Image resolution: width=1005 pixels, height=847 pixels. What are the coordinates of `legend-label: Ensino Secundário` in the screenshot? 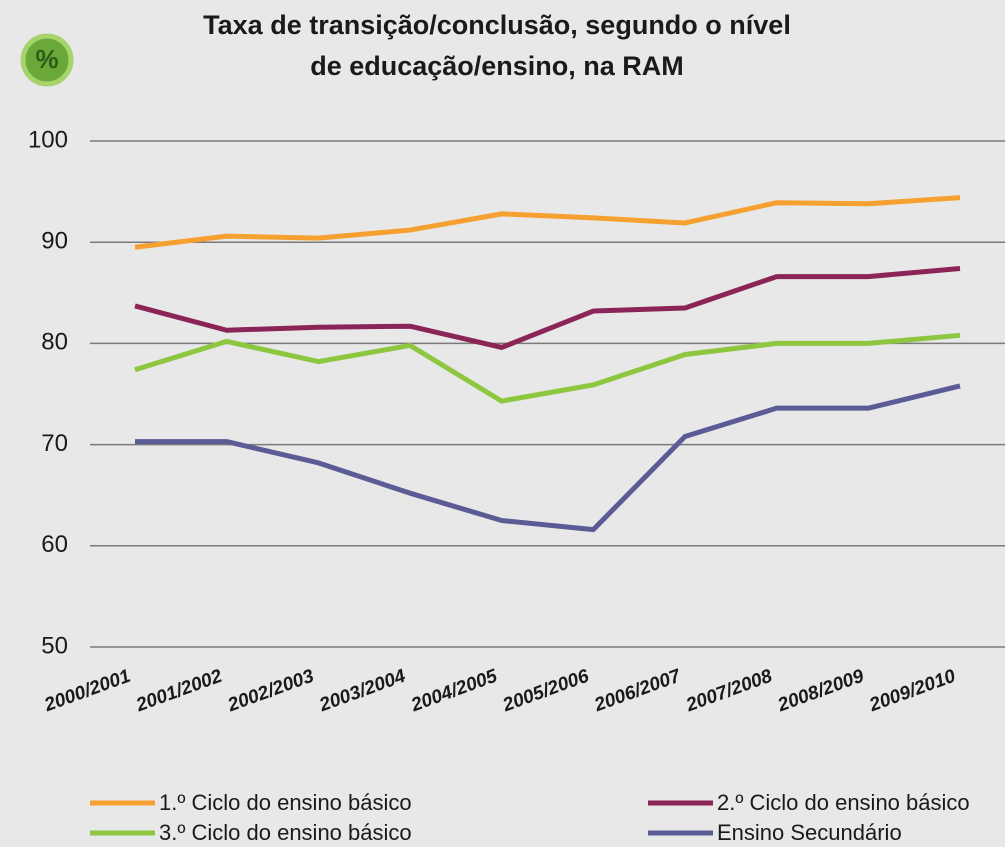 It's located at (809, 832).